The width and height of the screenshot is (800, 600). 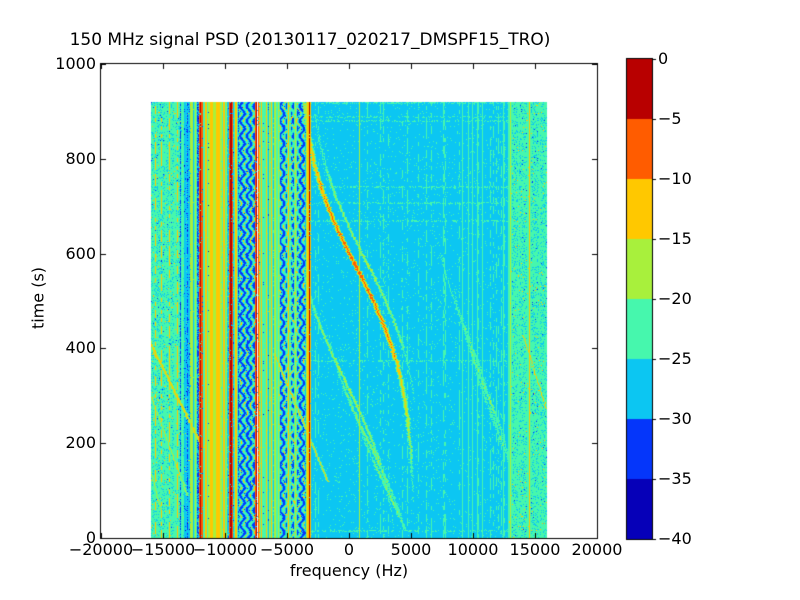 What do you see at coordinates (75, 63) in the screenshot?
I see `y-tick-label: 1000` at bounding box center [75, 63].